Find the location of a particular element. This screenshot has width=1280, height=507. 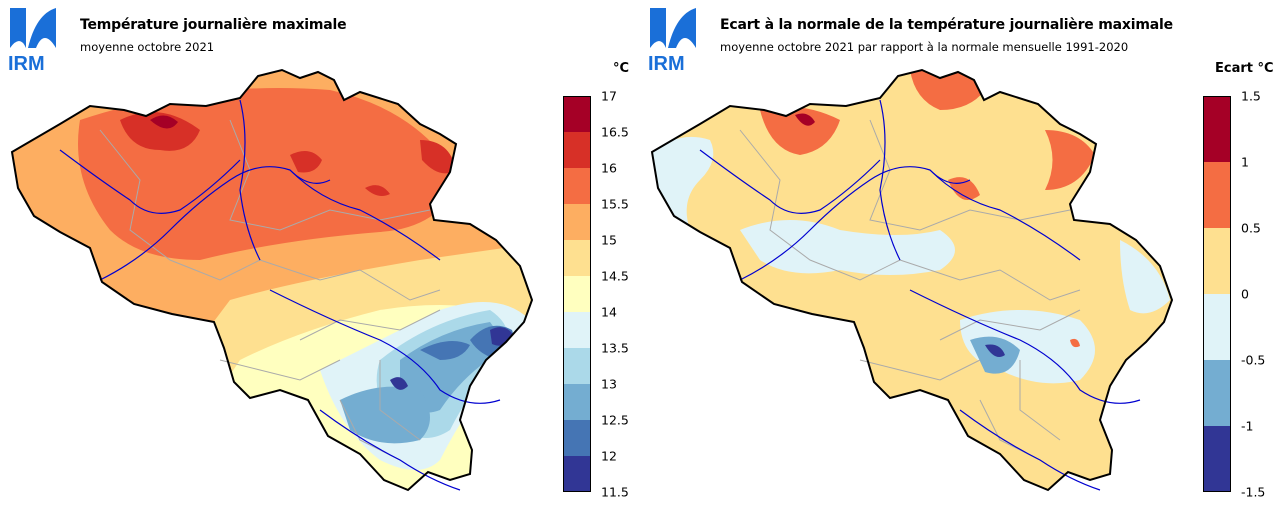

legend-tick-label: 16 is located at coordinates (609, 168).